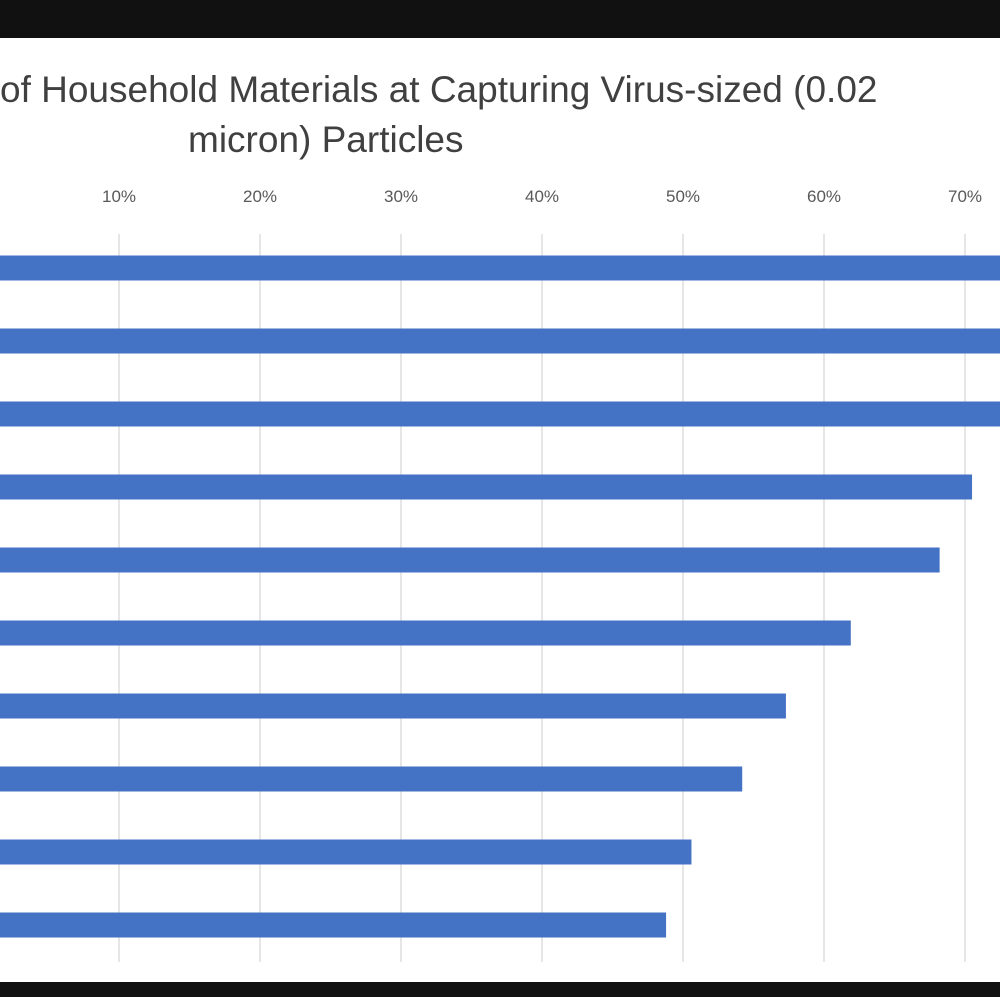 This screenshot has height=997, width=1000. I want to click on x-tick-label: 50%, so click(683, 196).